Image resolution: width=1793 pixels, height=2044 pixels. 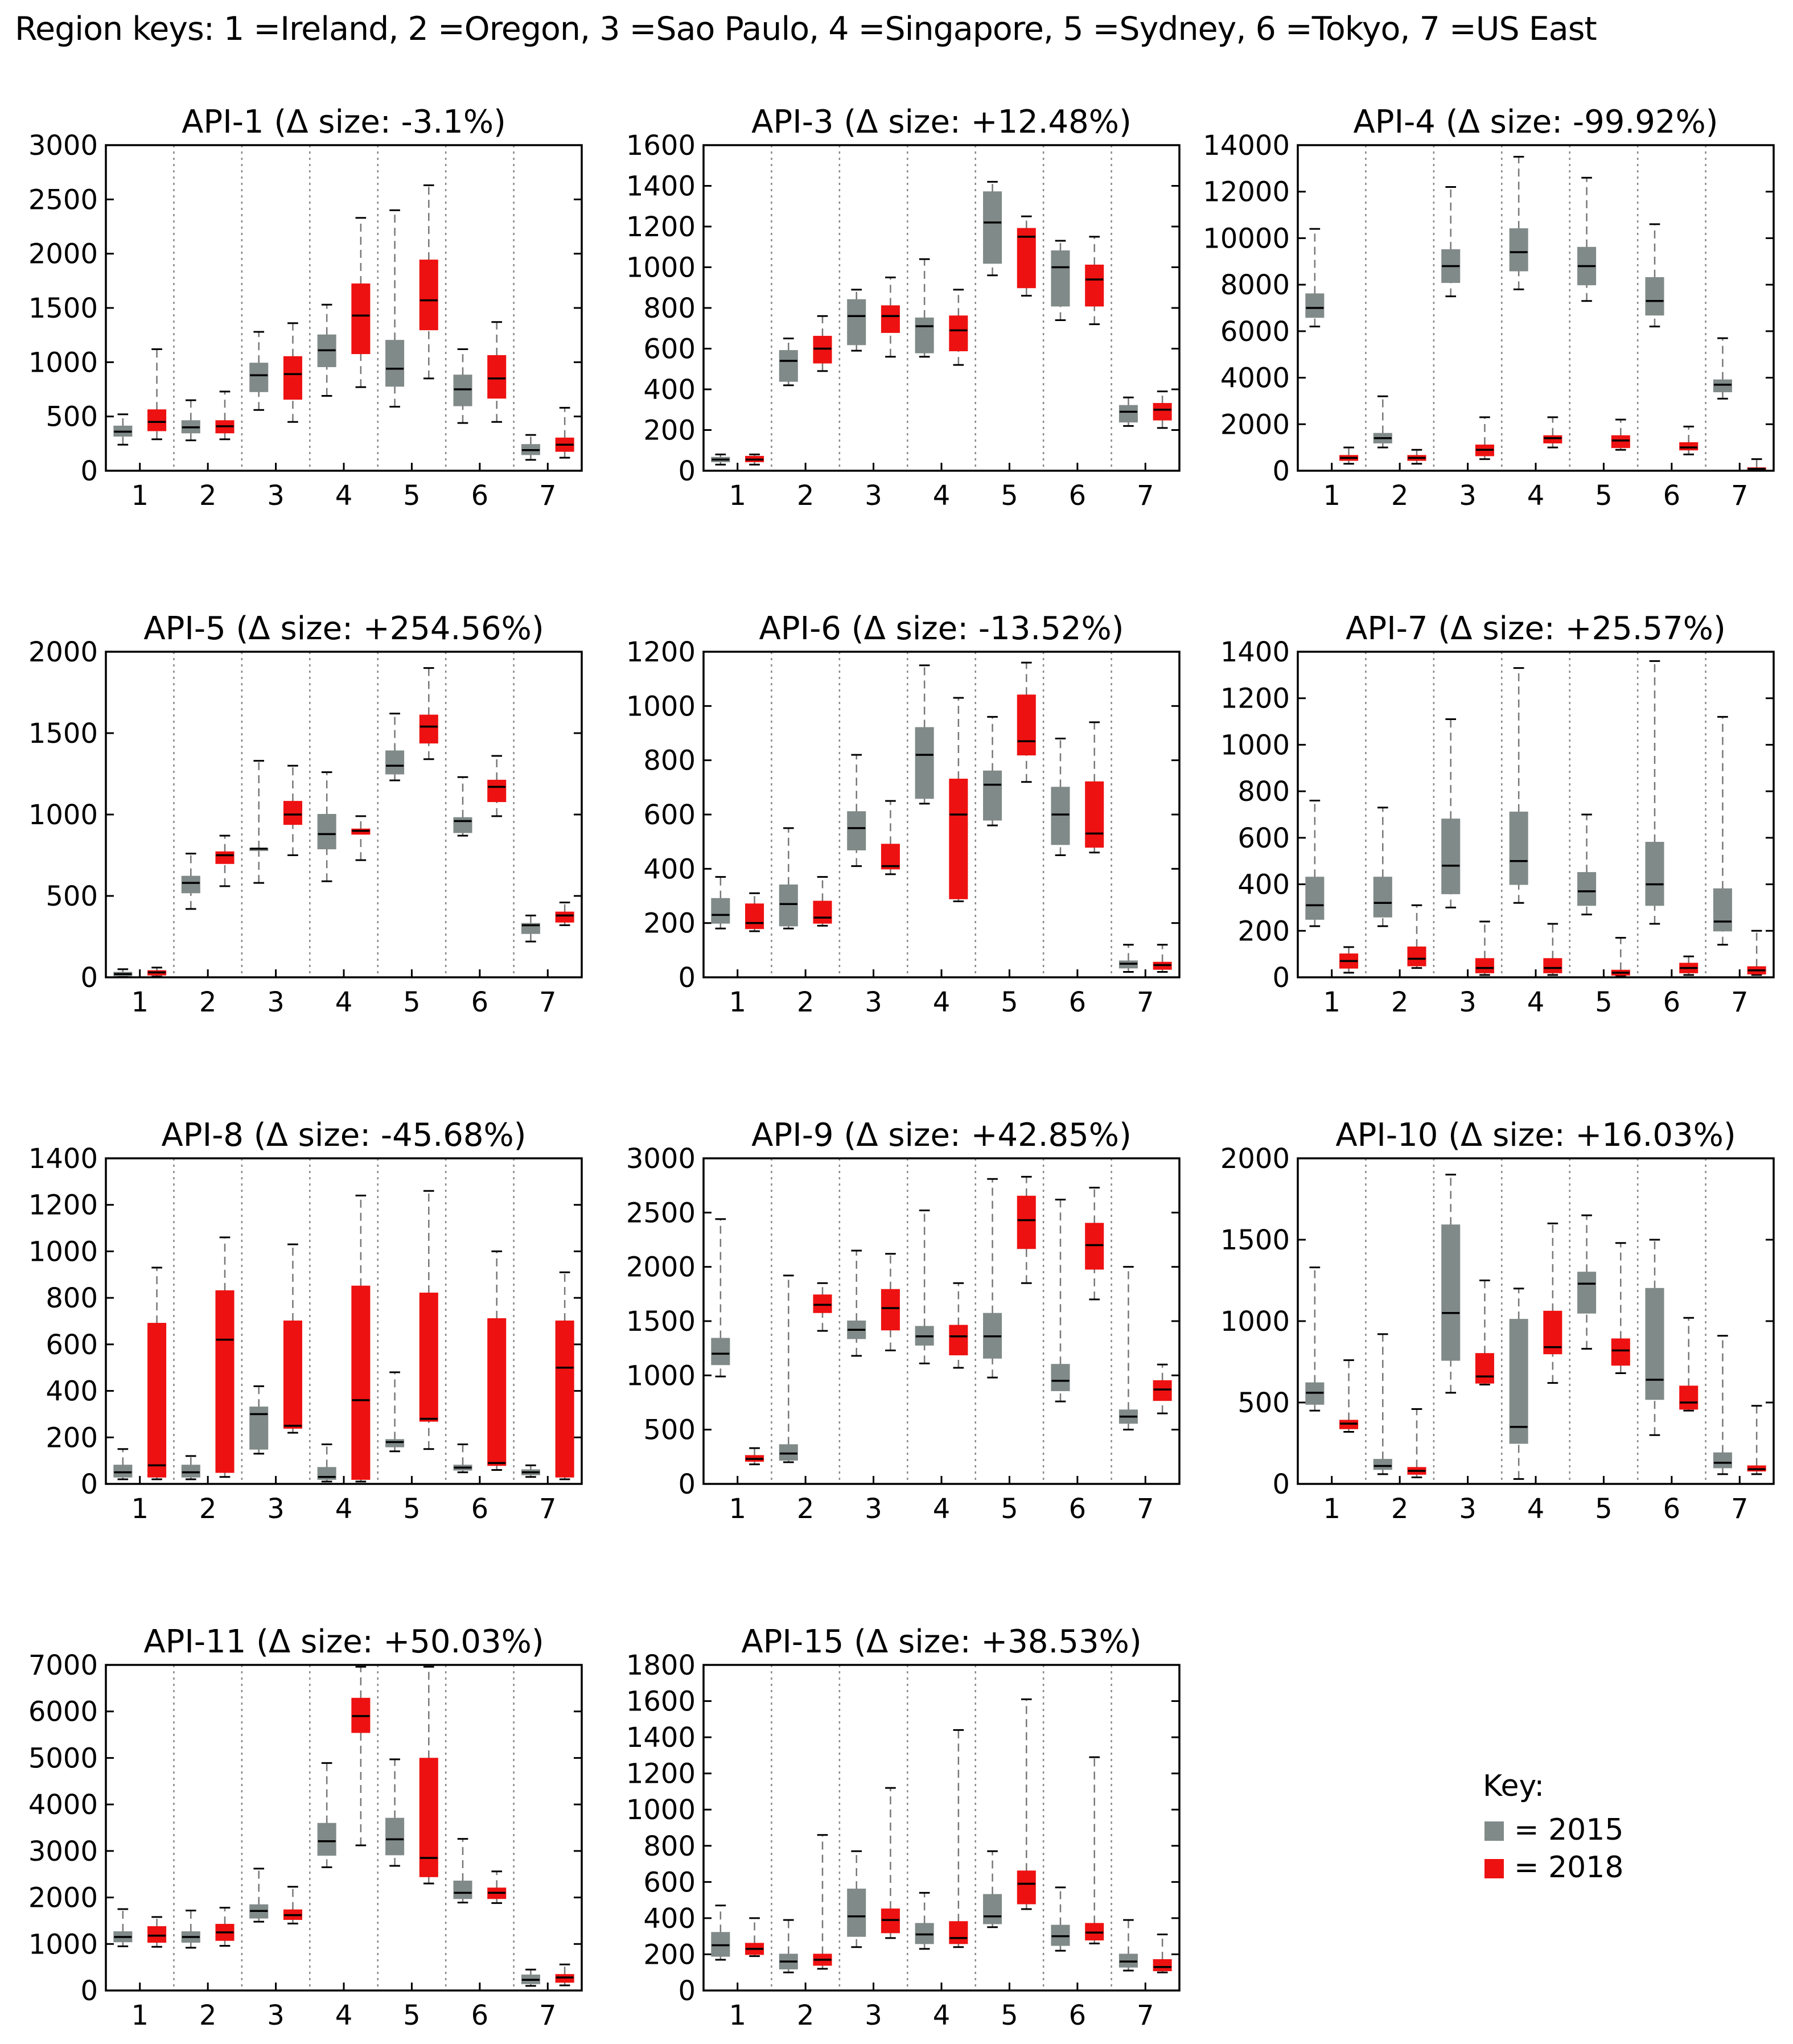 I want to click on legend: Key: = 2015= 2018, so click(x=1553, y=1827).